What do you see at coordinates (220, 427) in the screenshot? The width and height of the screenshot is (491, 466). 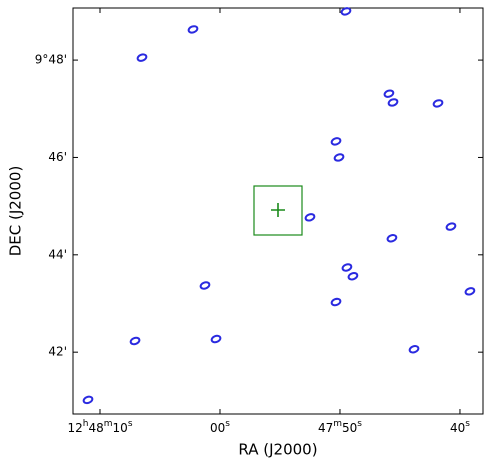 I see `x-tick-label: 00s` at bounding box center [220, 427].